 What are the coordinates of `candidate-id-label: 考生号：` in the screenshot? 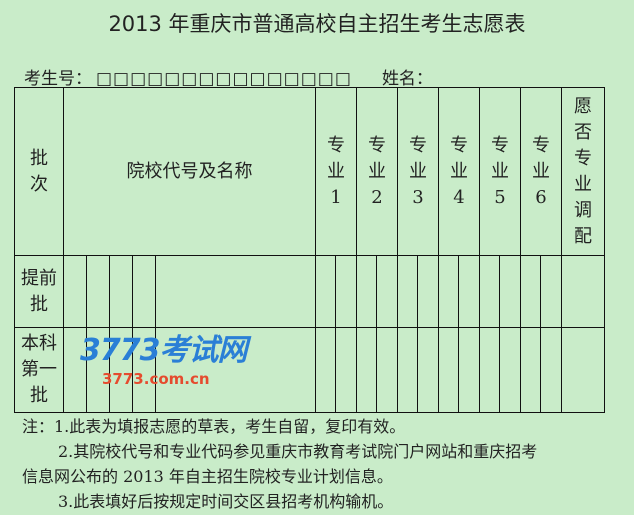 It's located at (58, 79).